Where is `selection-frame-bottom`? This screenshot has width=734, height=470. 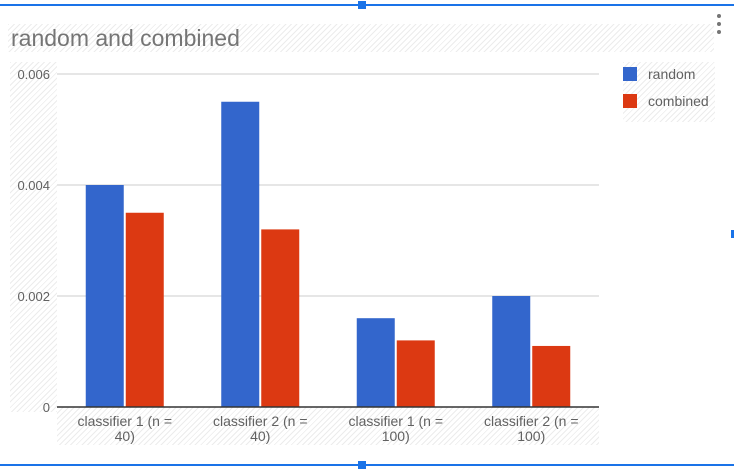 selection-frame-bottom is located at coordinates (367, 465).